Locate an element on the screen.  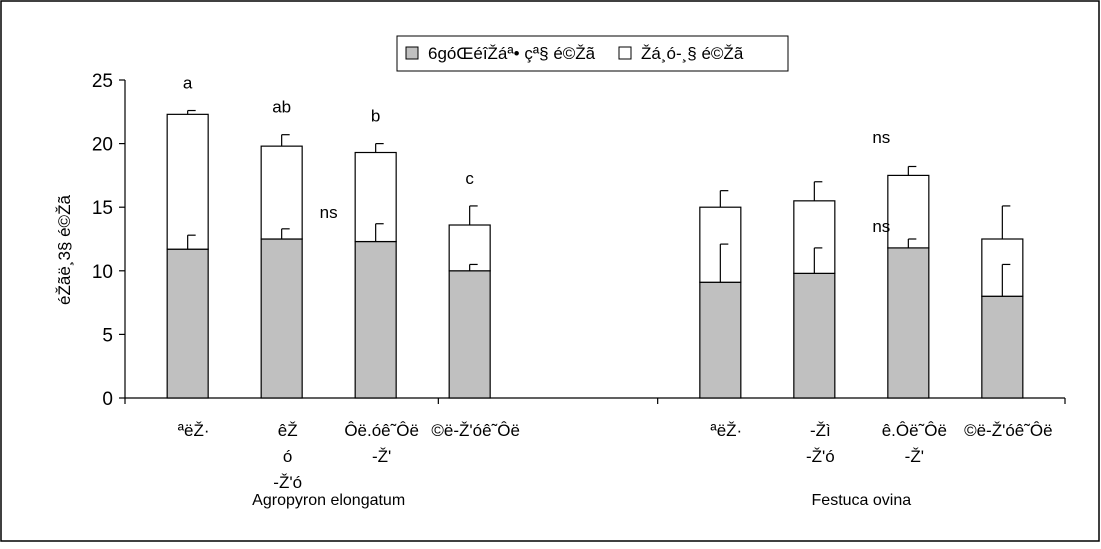
legend-label-upper: Žá¸ó-¸§ é©Žã is located at coordinates (692, 53).